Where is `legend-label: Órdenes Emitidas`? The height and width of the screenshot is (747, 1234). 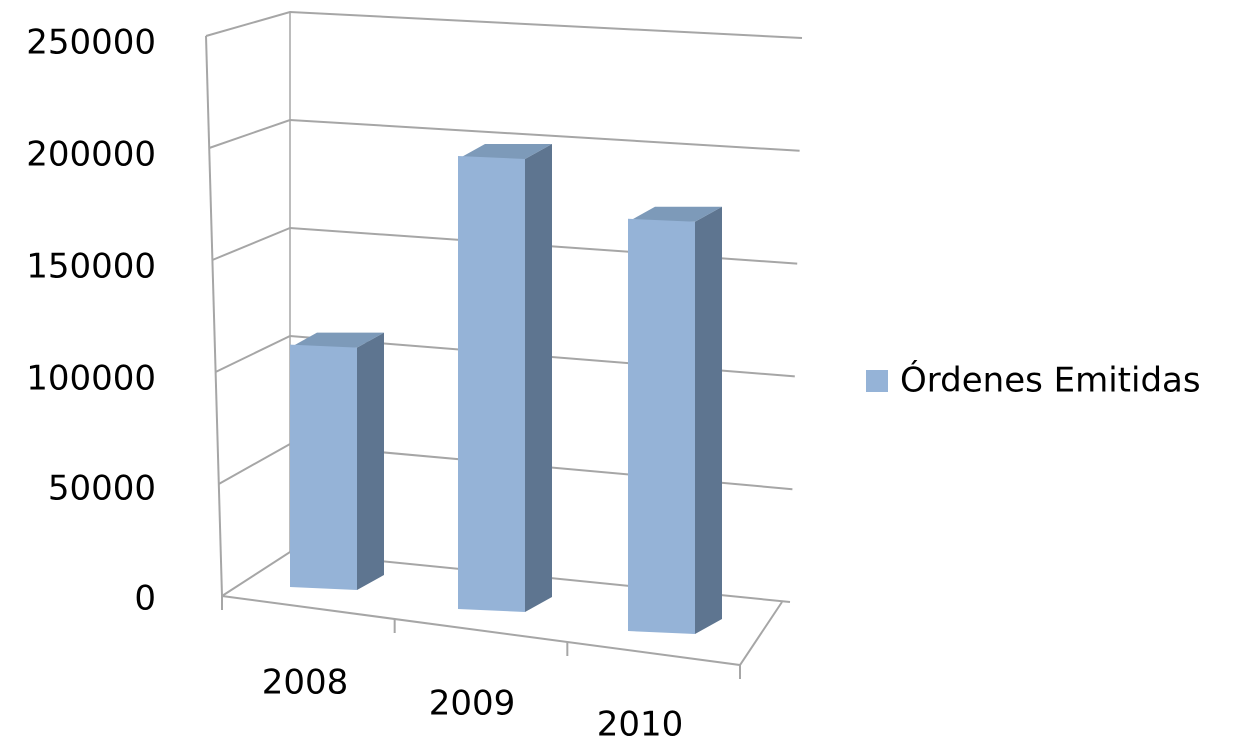 legend-label: Órdenes Emitidas is located at coordinates (1050, 380).